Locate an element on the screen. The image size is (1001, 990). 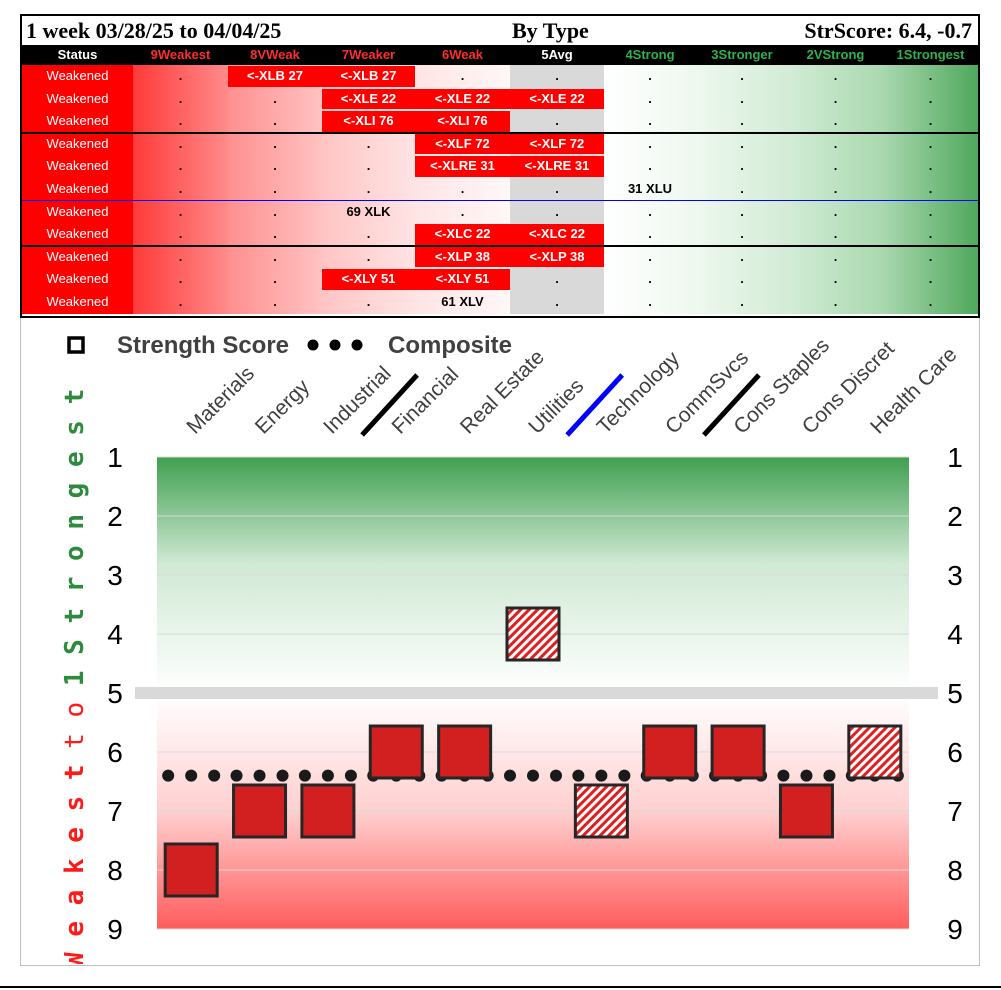
bottom-border is located at coordinates (500, 987).